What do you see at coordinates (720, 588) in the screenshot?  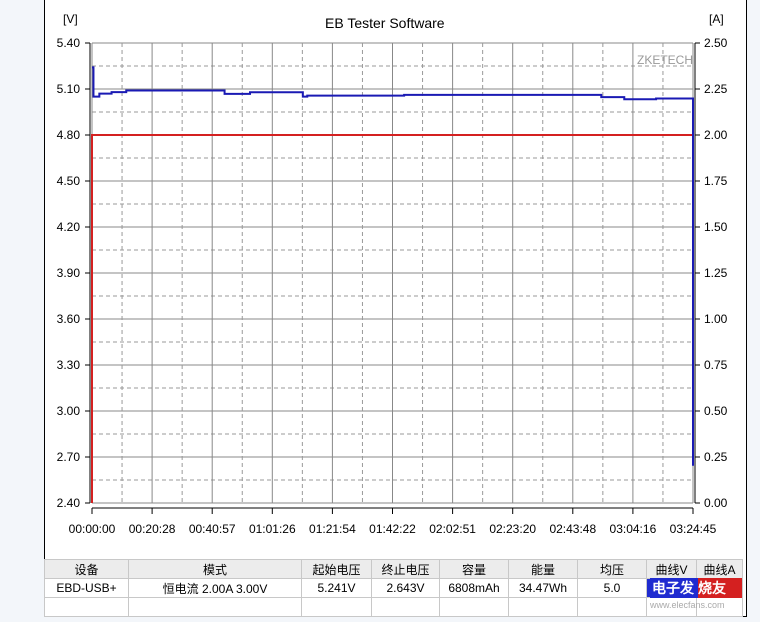 I see `logo-part: 烧友` at bounding box center [720, 588].